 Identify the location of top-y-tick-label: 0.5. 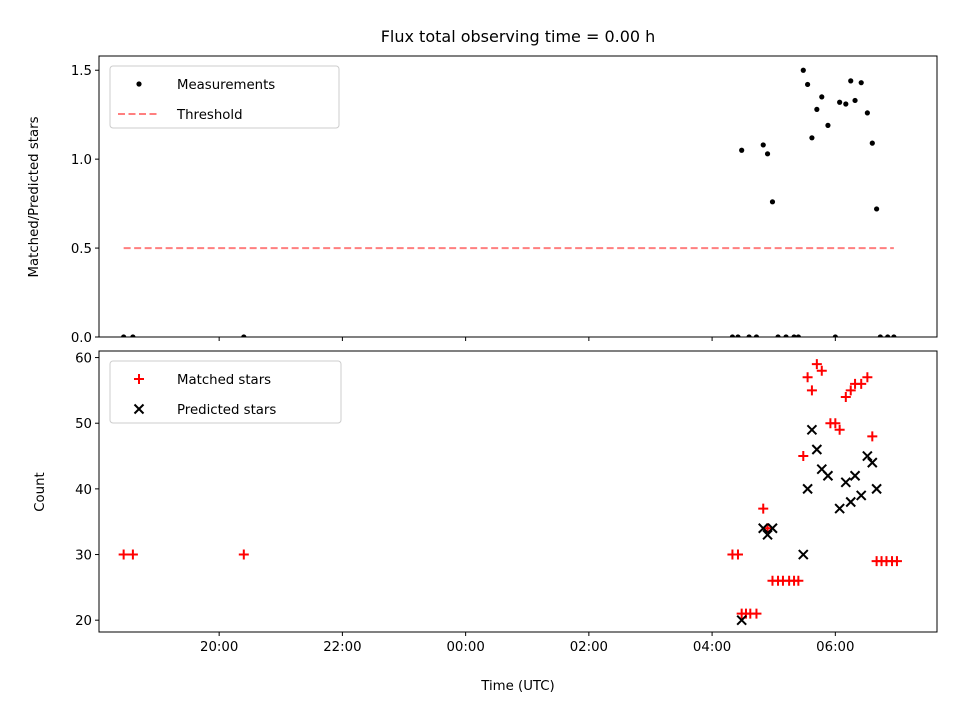
(81, 249).